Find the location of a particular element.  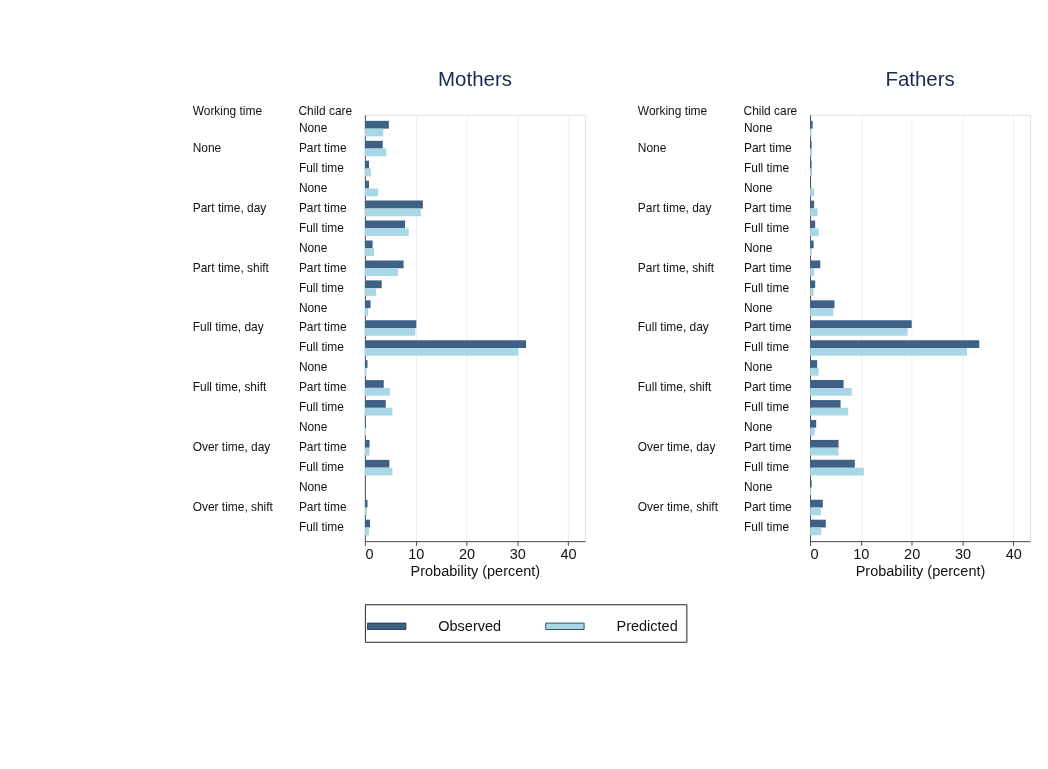

text: Over time, day is located at coordinates (676, 447).